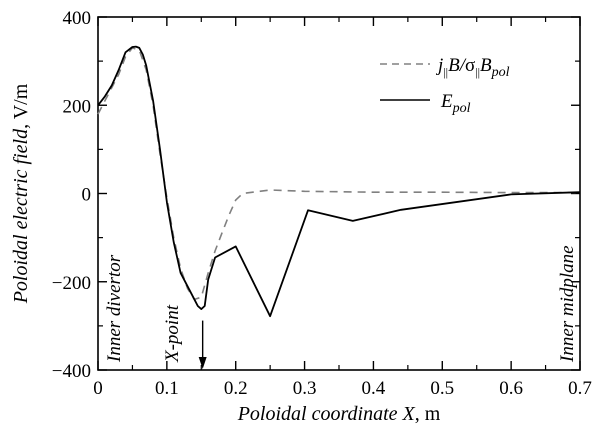 The width and height of the screenshot is (599, 437). What do you see at coordinates (114, 308) in the screenshot?
I see `annotation-inner-divertor: Inner divertor` at bounding box center [114, 308].